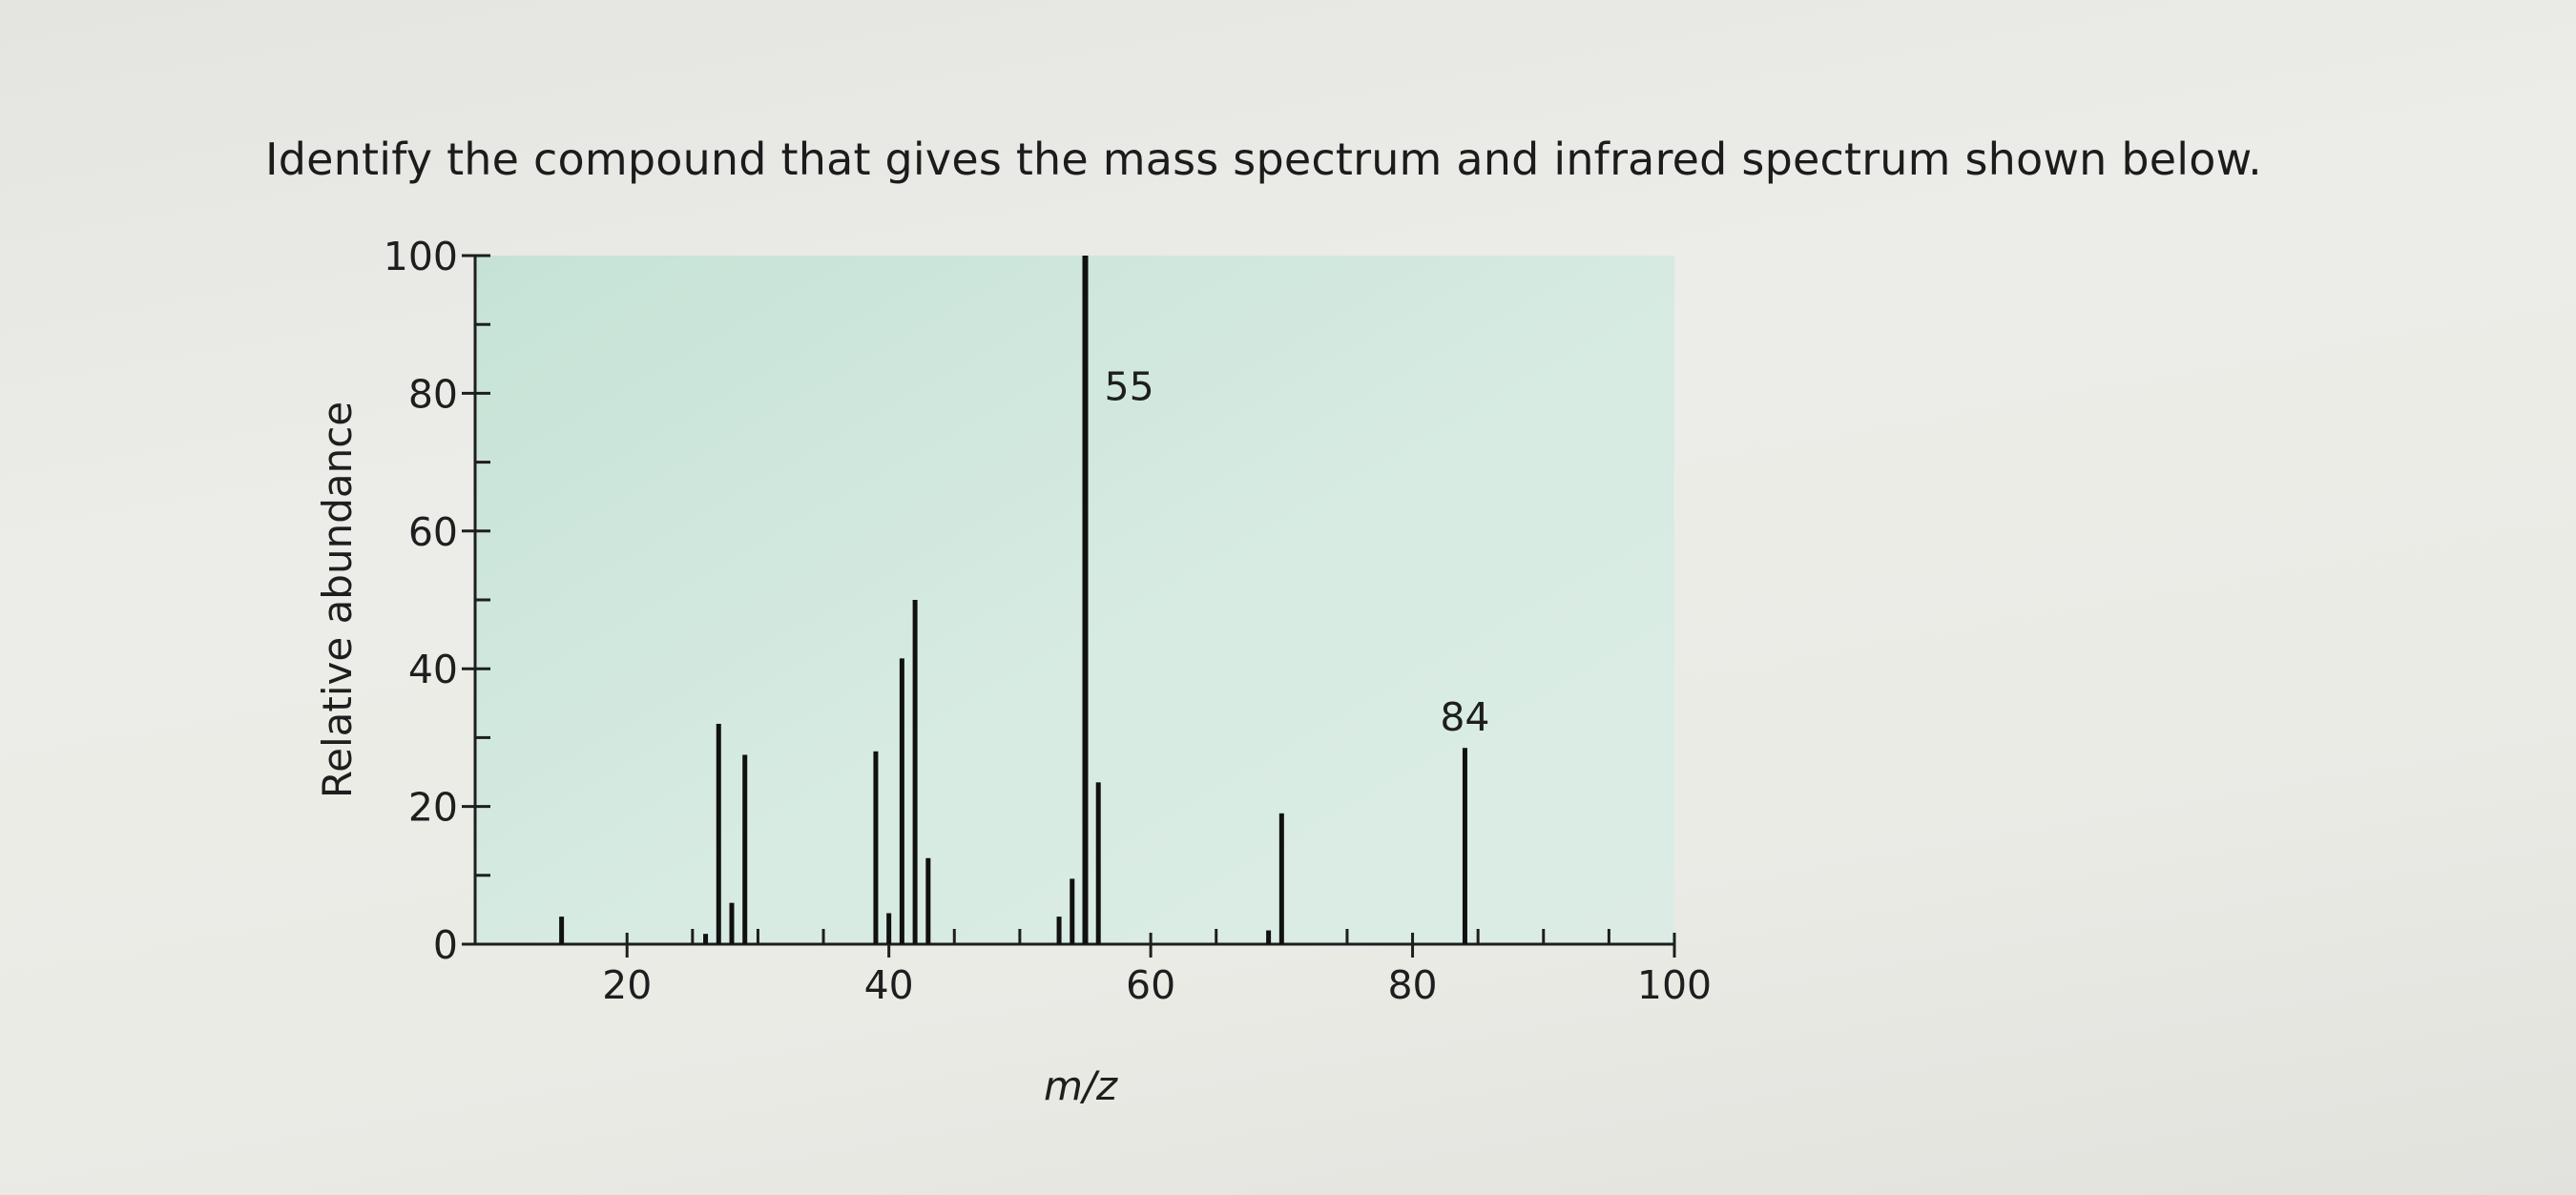  Describe the element at coordinates (433, 394) in the screenshot. I see `y-tick-label: 80` at that location.